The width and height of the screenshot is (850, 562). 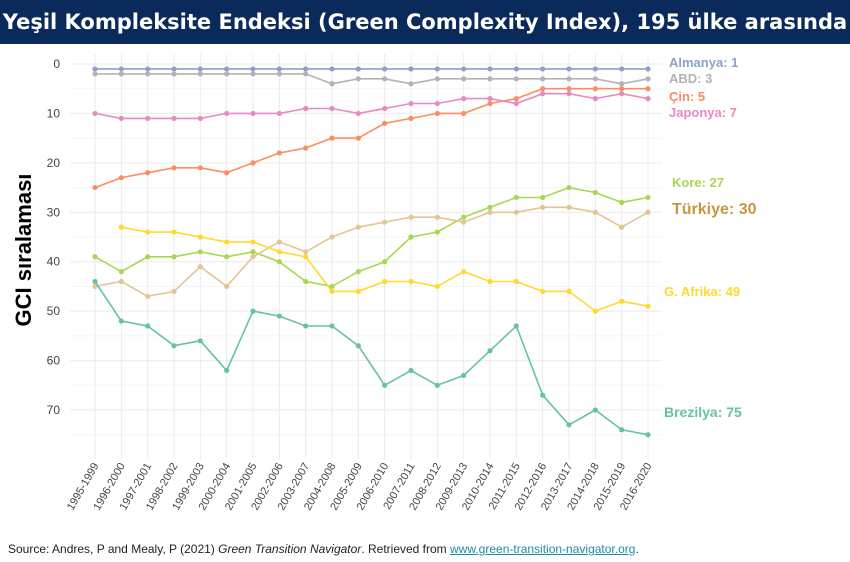 What do you see at coordinates (23, 250) in the screenshot?
I see `y-axis-title: GCI sıralaması` at bounding box center [23, 250].